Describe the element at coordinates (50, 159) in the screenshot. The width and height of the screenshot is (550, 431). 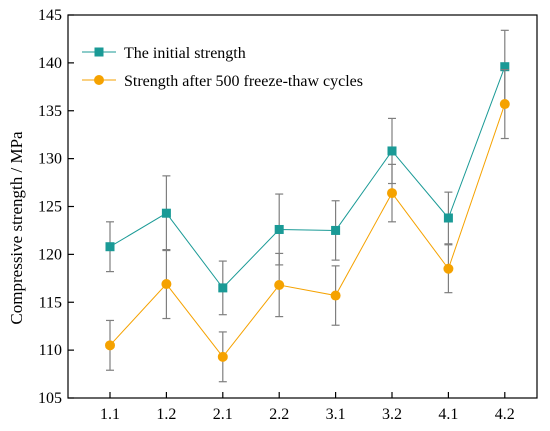
I see `y-tick-label: 130` at that location.